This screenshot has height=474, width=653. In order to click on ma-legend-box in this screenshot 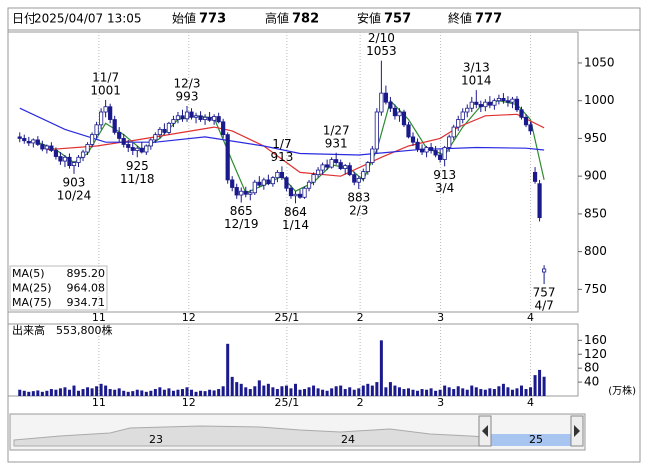, I will do `click(58, 288)`.